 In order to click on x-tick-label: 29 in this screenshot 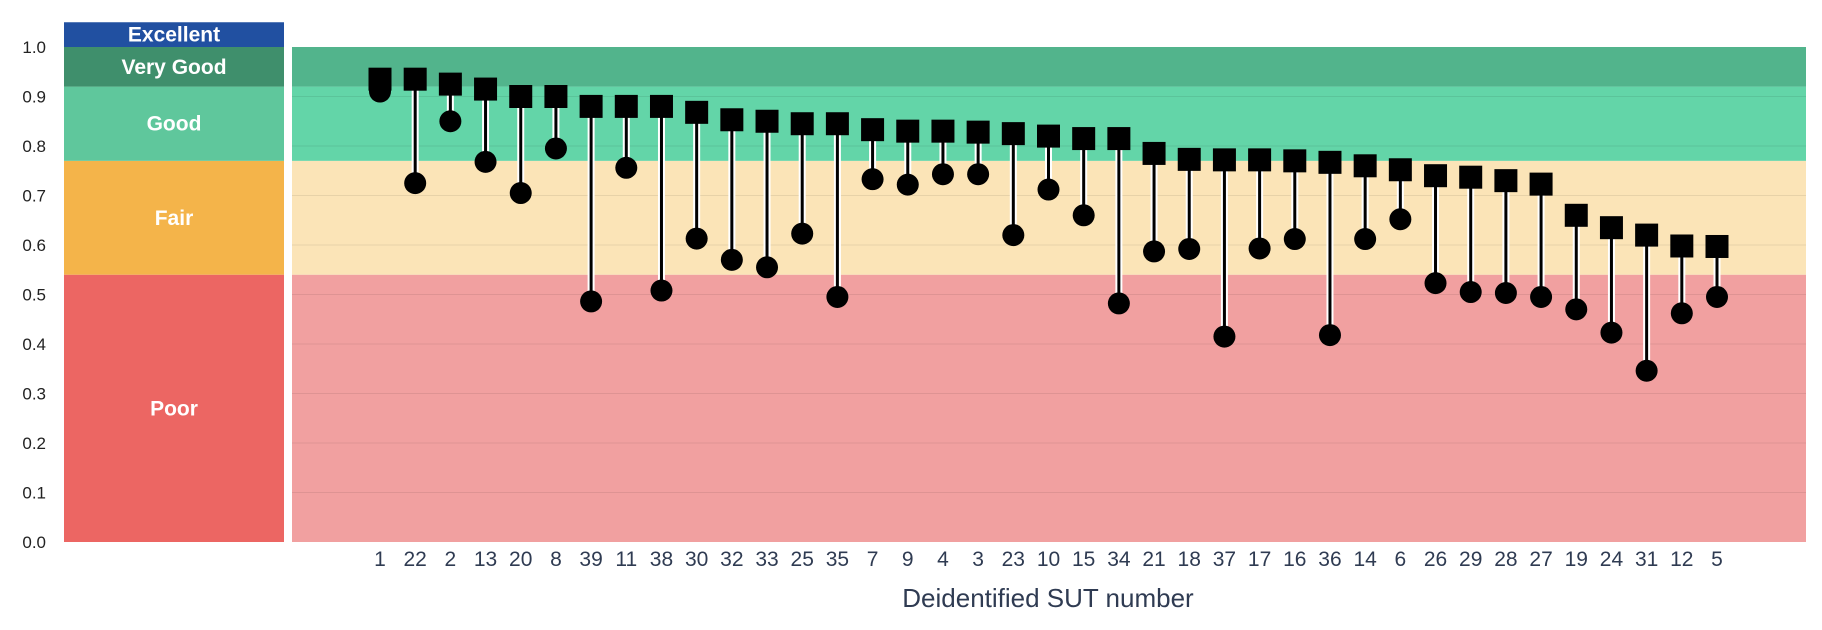, I will do `click(1470, 559)`.